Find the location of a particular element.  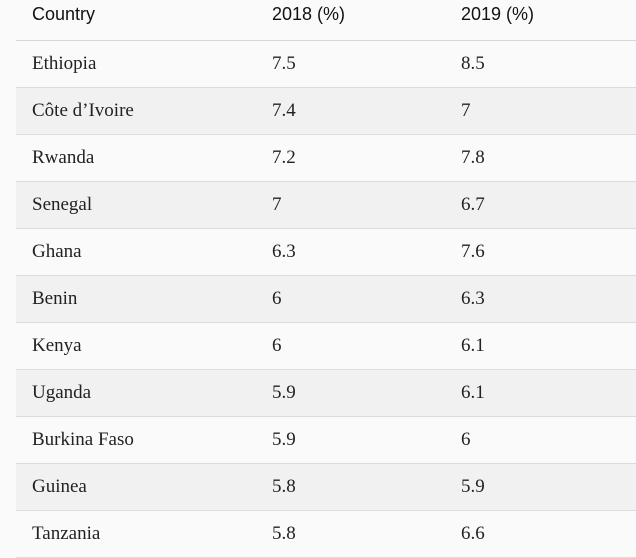

value-2019-cell: 6.7 is located at coordinates (473, 204).